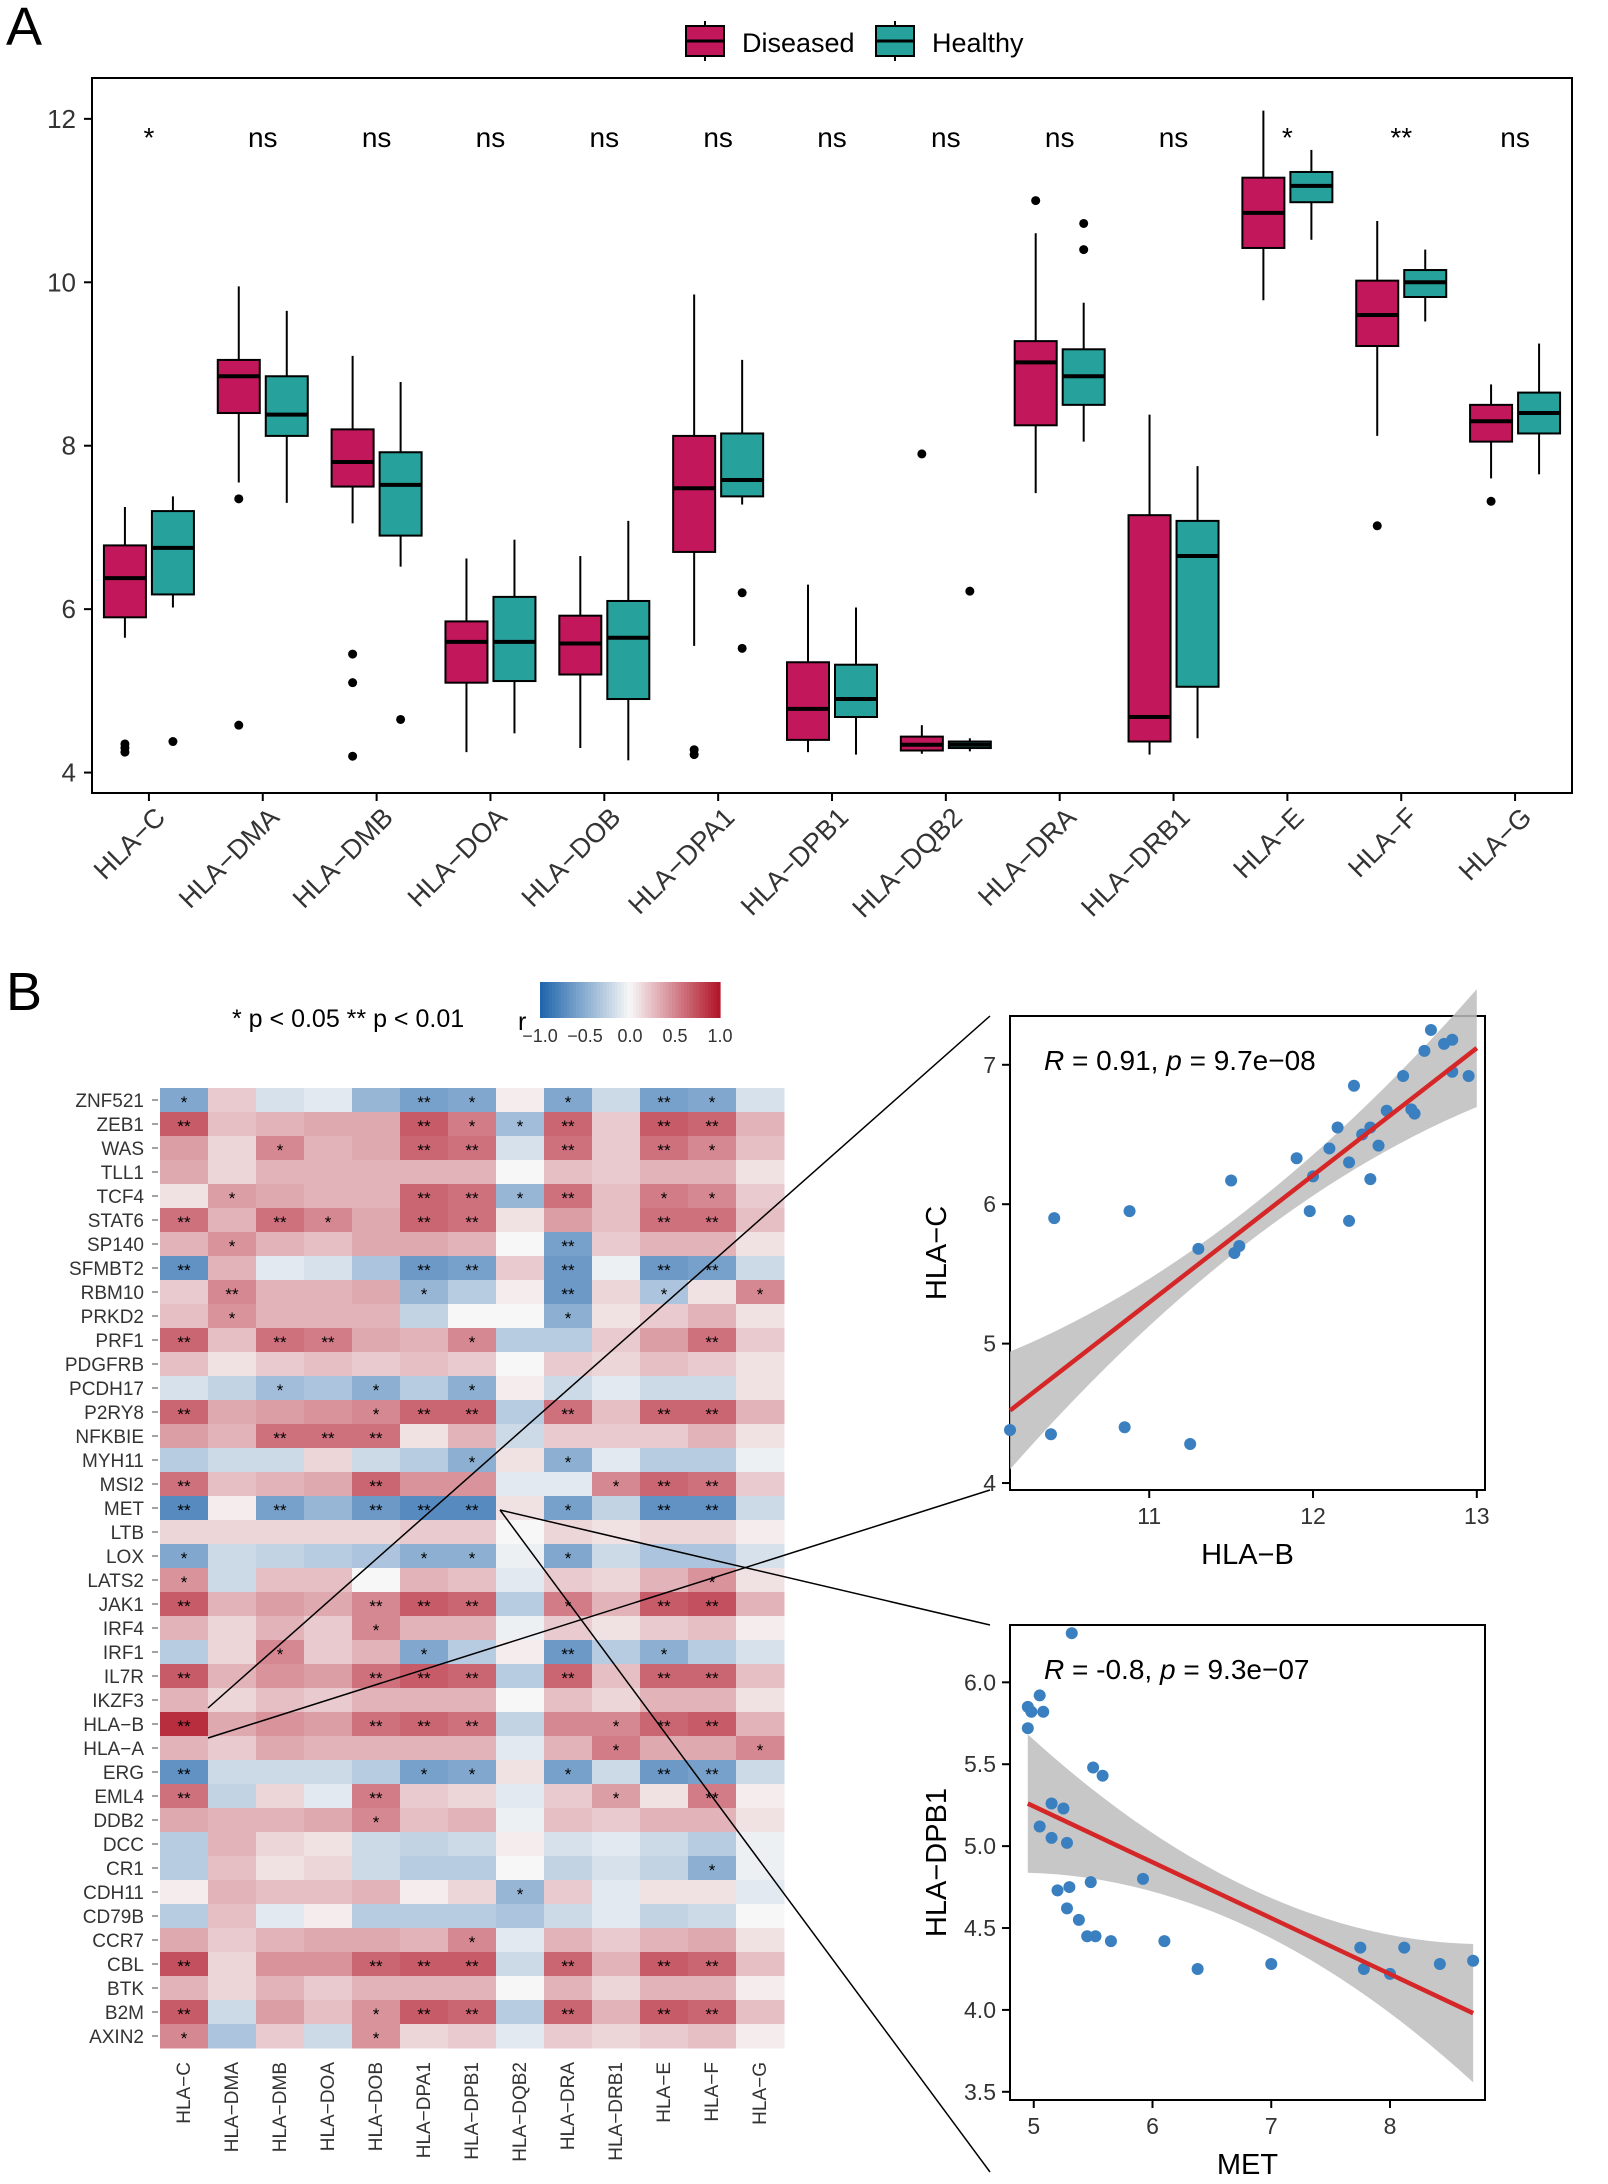  What do you see at coordinates (1477, 1516) in the screenshot?
I see `x-tick-label: 13` at bounding box center [1477, 1516].